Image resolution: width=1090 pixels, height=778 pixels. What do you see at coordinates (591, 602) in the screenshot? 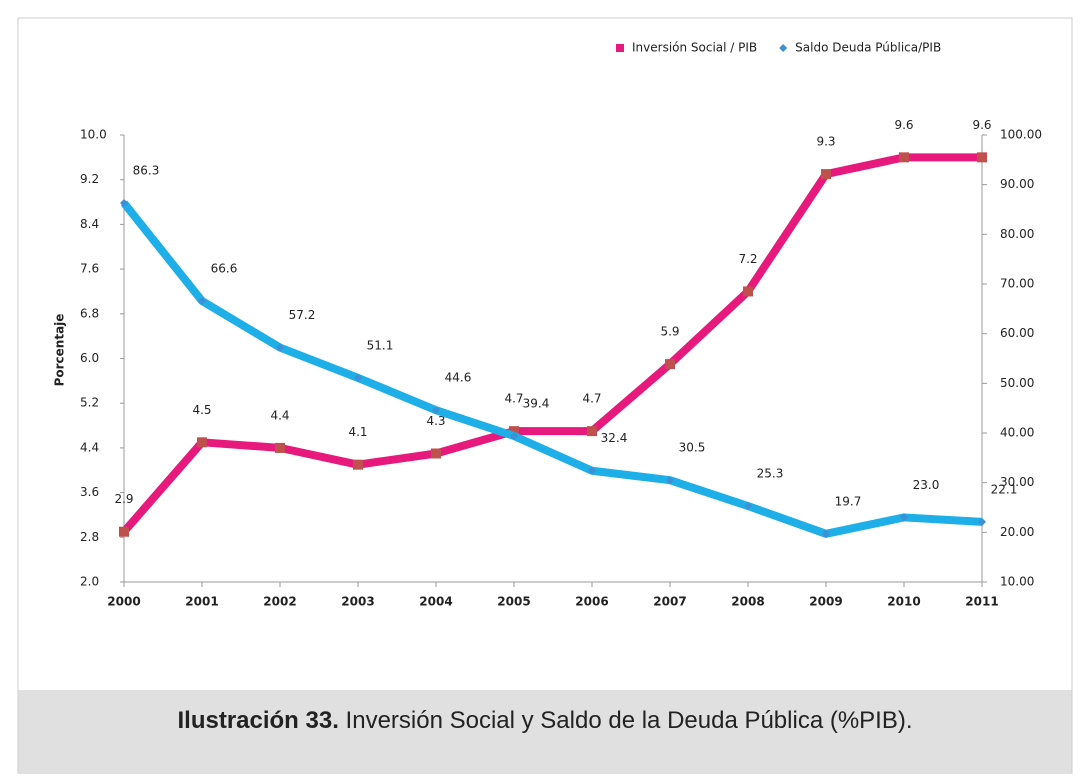
I see `x-tick-label: 2006` at bounding box center [591, 602].